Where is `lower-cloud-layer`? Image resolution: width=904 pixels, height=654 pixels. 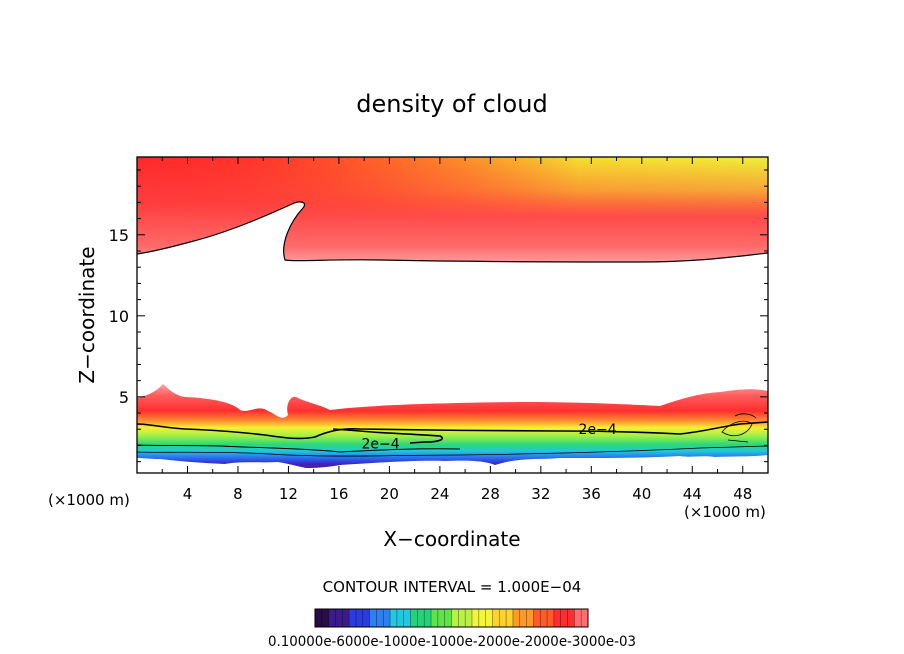
lower-cloud-layer is located at coordinates (452, 426).